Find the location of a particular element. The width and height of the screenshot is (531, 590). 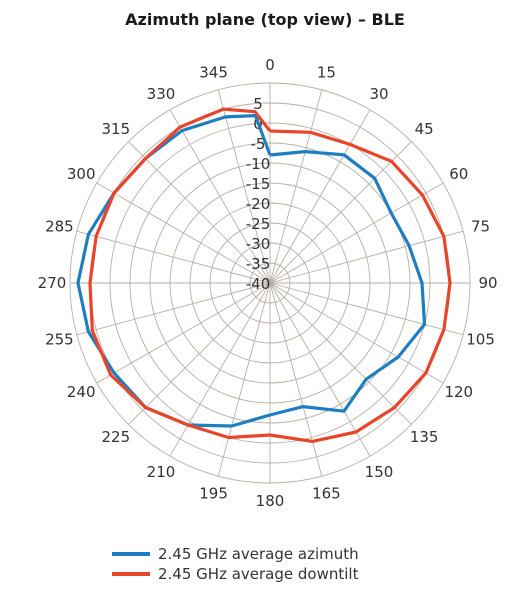

angle-label: 315 is located at coordinates (116, 129).